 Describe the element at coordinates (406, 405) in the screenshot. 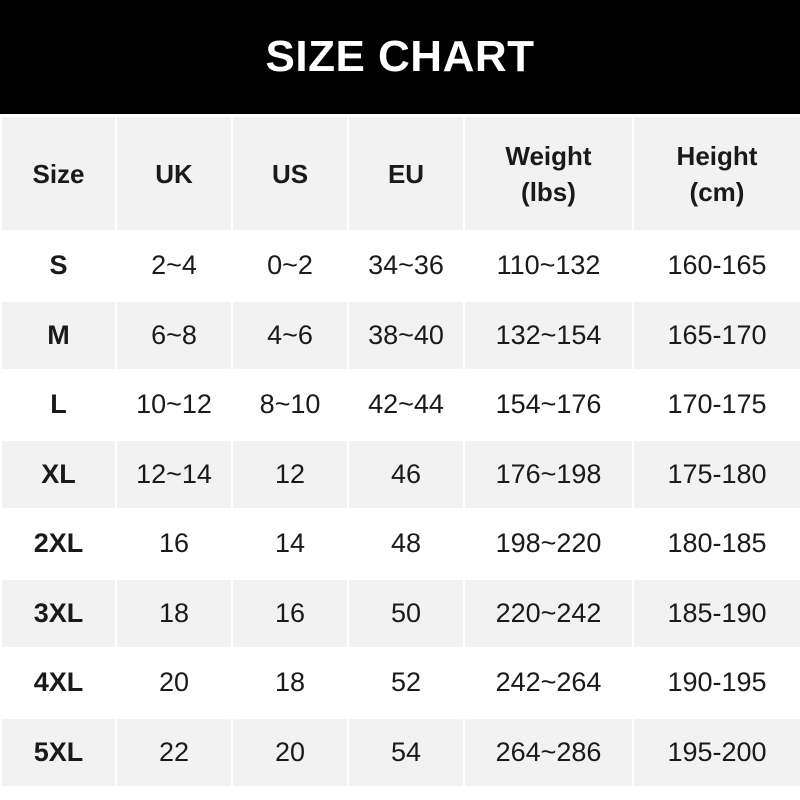

I see `cell-eu: 42~44` at that location.